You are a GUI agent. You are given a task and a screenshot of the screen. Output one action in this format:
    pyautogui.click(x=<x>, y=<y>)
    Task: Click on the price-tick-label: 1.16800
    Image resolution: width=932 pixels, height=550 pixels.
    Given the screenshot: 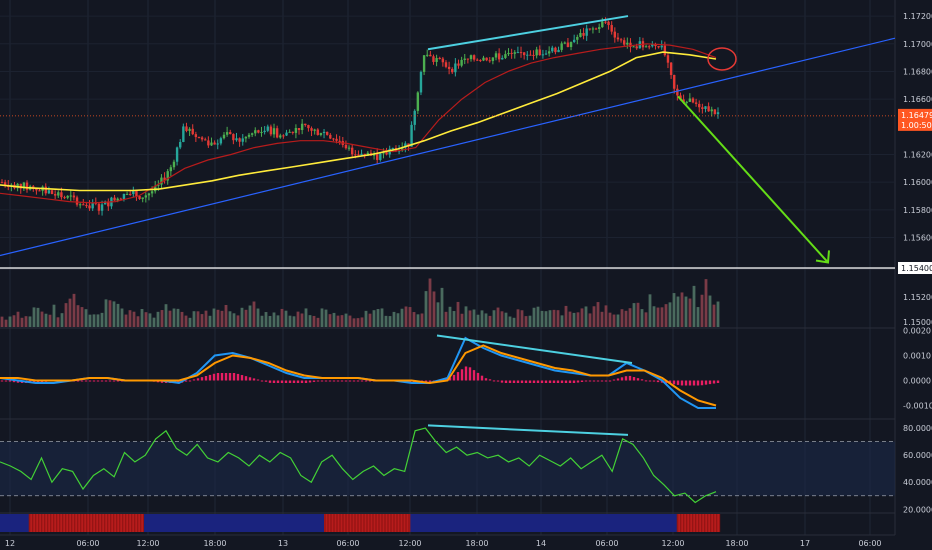 What is the action you would take?
    pyautogui.click(x=917, y=71)
    